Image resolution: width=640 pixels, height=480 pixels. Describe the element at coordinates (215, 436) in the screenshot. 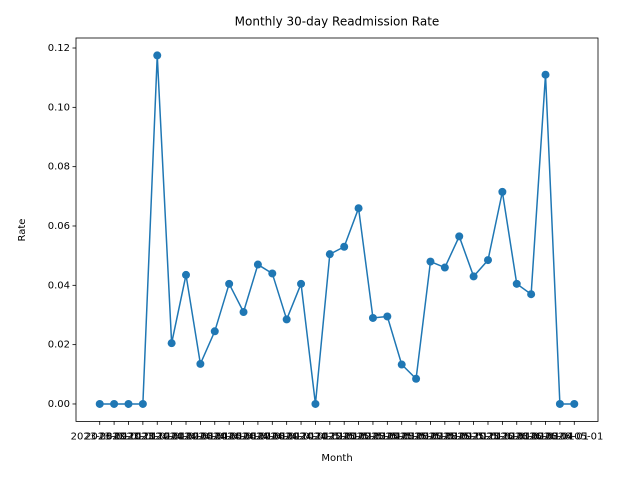

I see `x-tick-label: 2024-04-01` at that location.